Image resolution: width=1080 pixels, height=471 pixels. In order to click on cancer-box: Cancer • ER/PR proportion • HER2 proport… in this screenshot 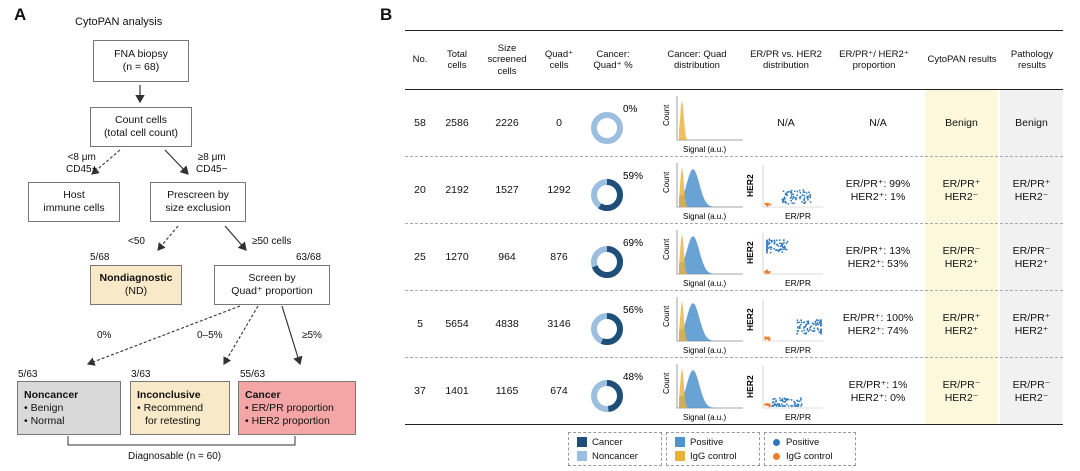, I will do `click(297, 408)`.